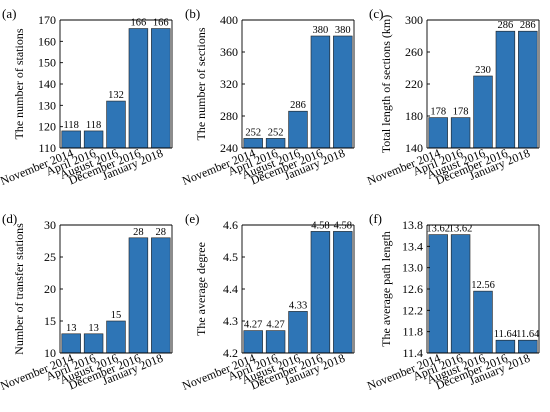  I want to click on y-tick-label: 4.3, so click(230, 321).